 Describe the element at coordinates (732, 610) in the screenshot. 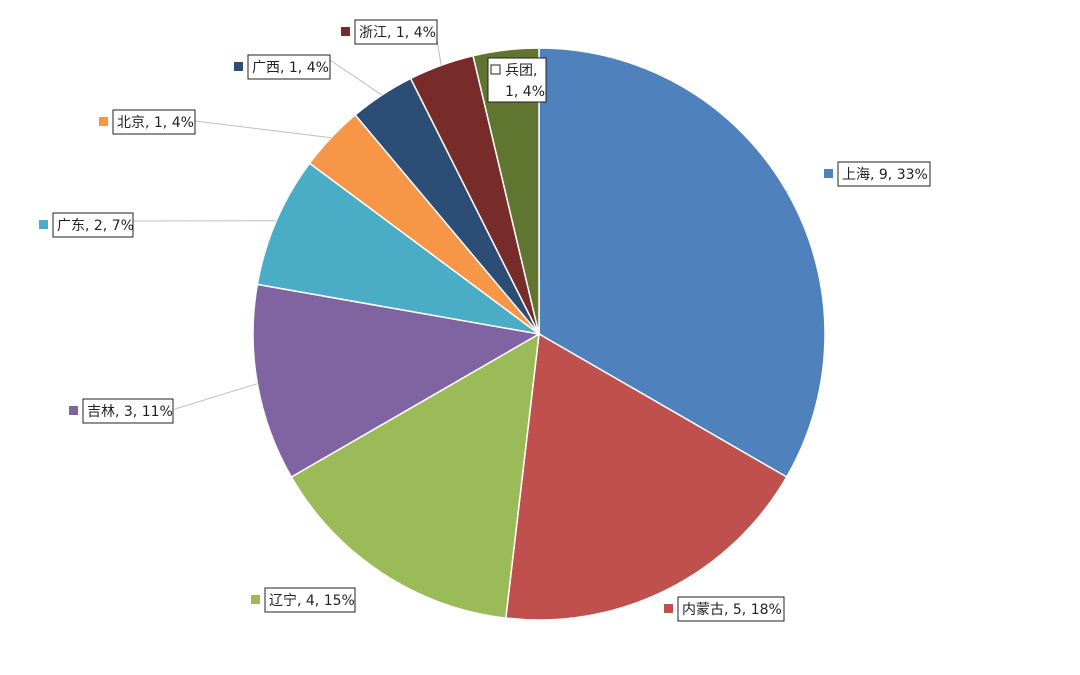

I see `data-label-text: 内蒙古, 5, 18%` at that location.